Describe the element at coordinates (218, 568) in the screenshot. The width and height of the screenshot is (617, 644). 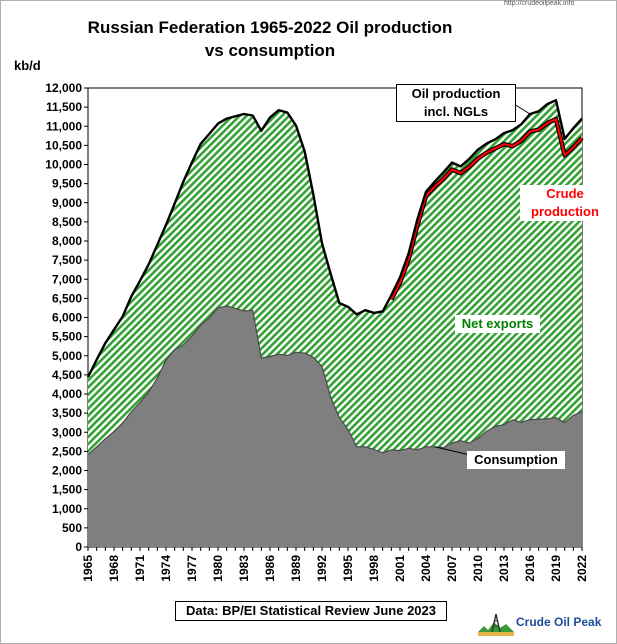
I see `x-tick-label: 1980` at that location.